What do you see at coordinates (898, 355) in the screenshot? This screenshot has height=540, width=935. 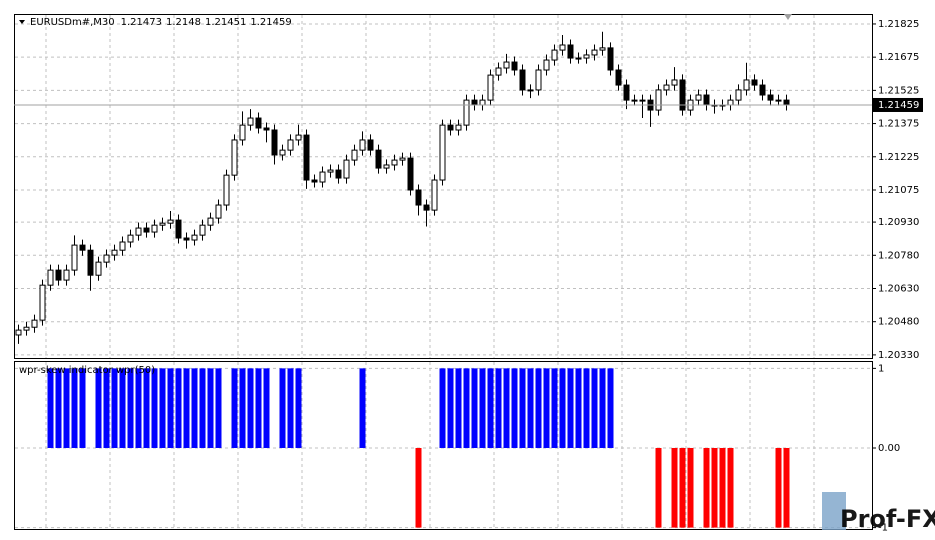 I see `y-tick-label: 1.20330` at bounding box center [898, 355].